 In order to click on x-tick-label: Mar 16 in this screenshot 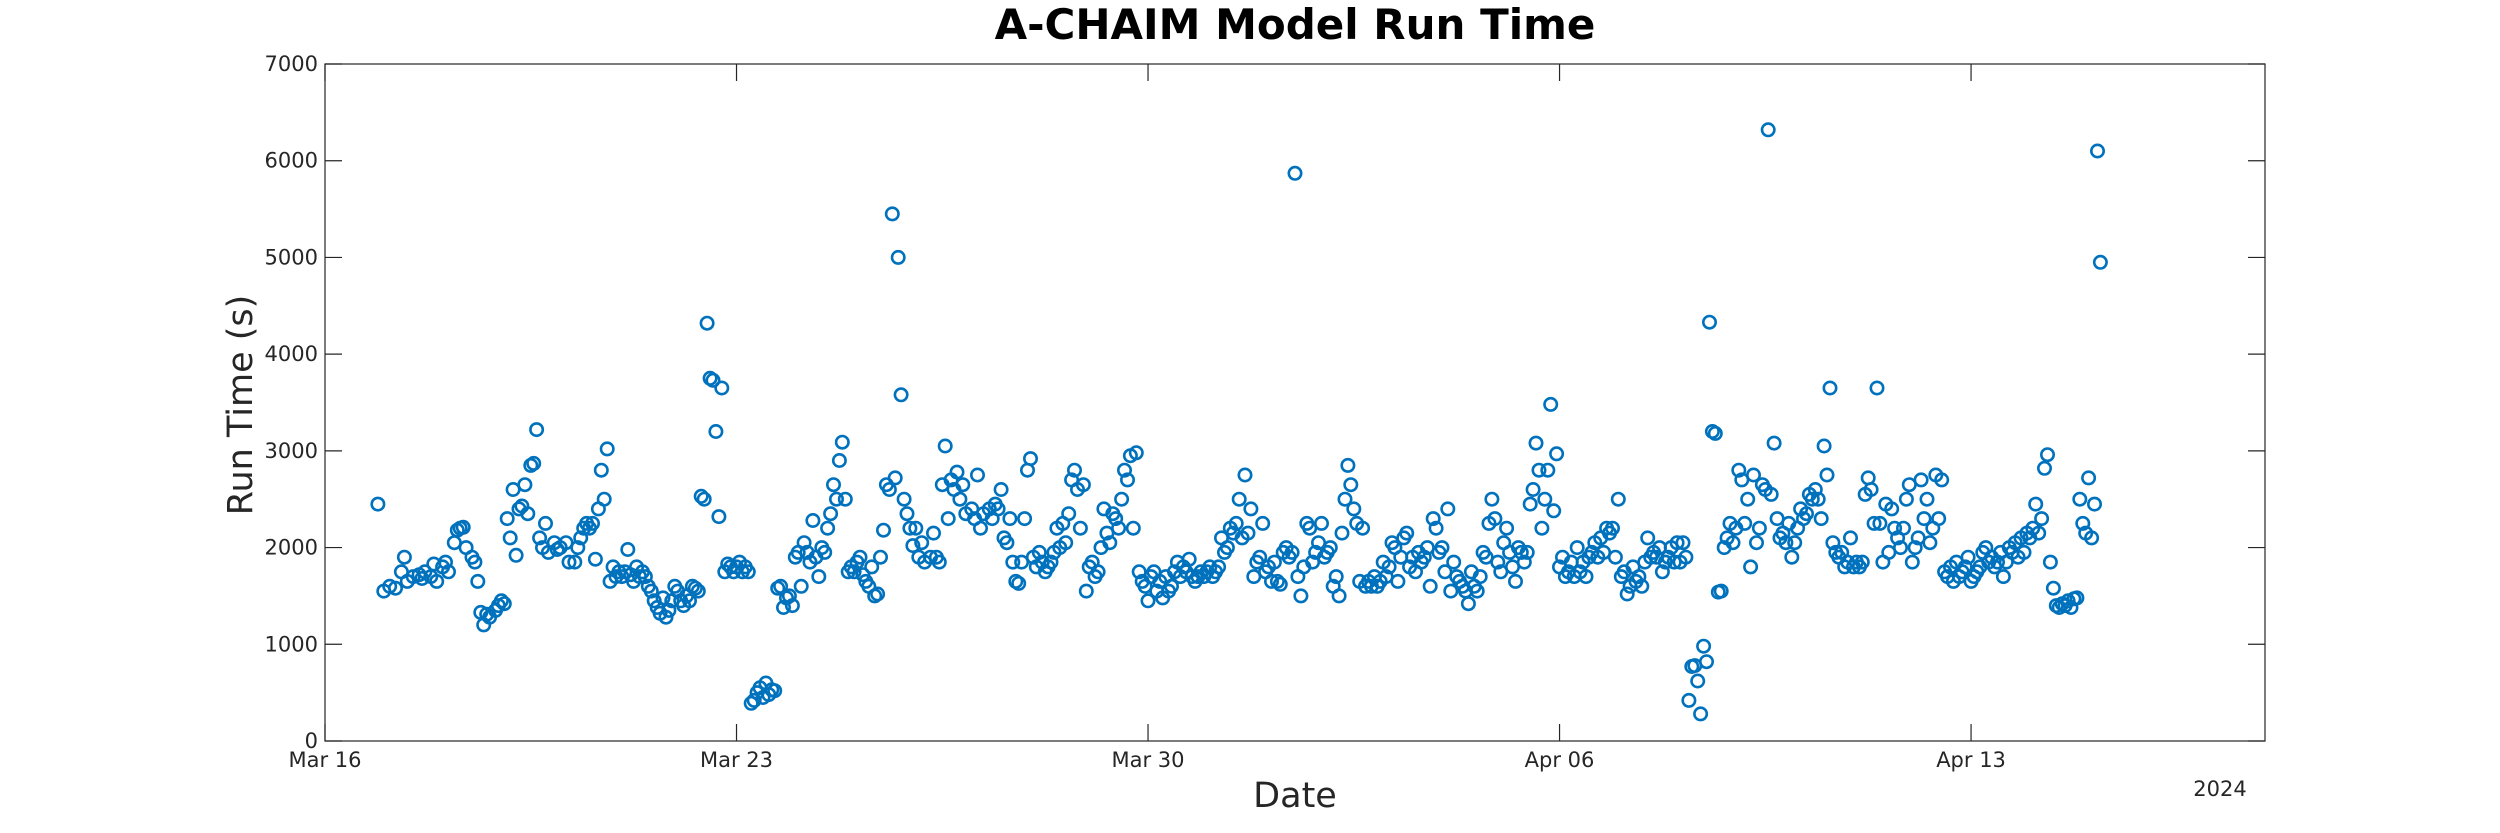, I will do `click(324, 760)`.